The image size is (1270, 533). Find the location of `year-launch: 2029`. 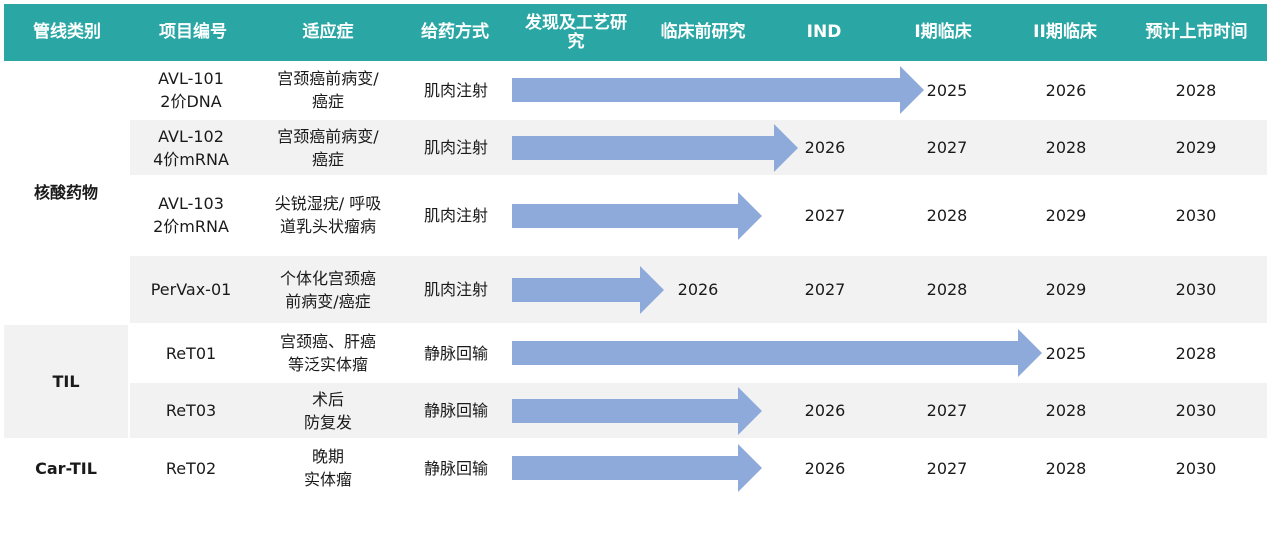

year-launch: 2029 is located at coordinates (1196, 147).